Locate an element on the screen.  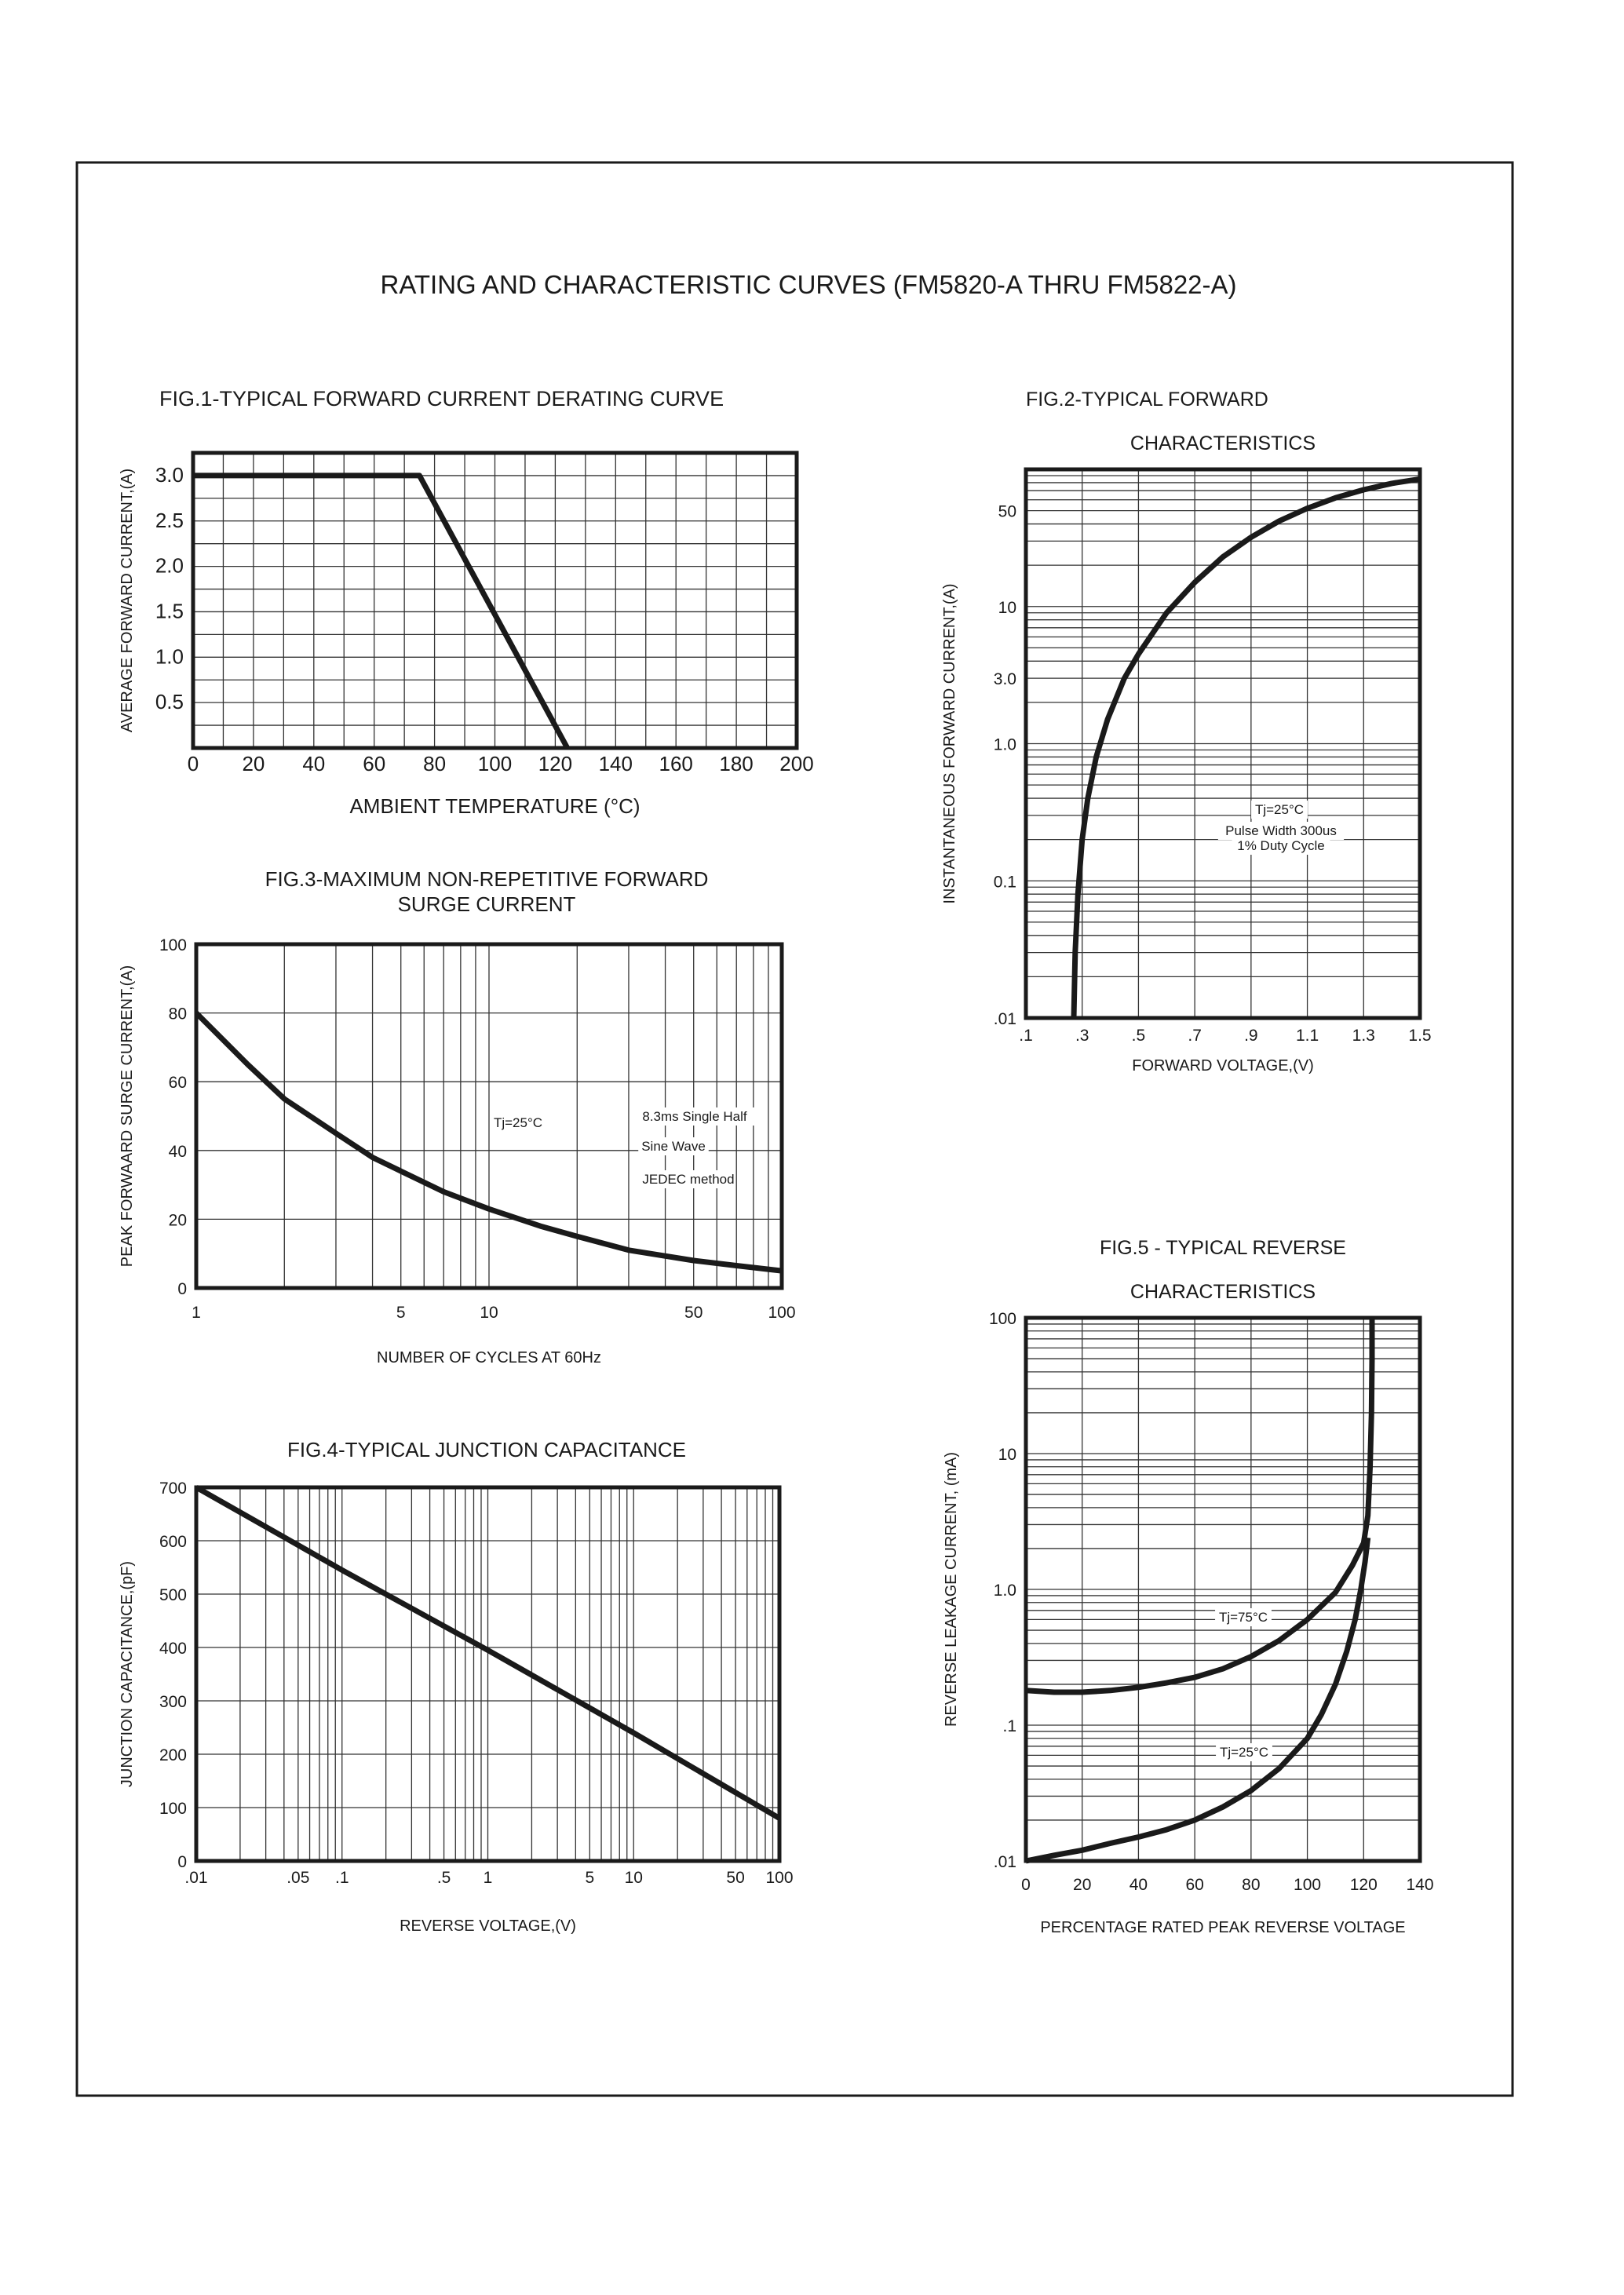
x-tick-label: 1.5 is located at coordinates (1420, 1036).